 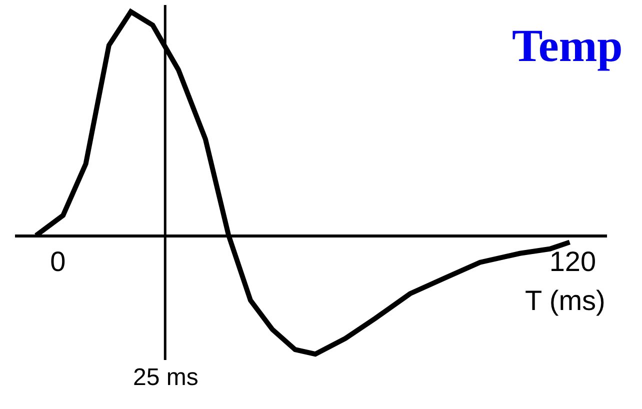 I want to click on chart-title: Temp, so click(x=567, y=45).